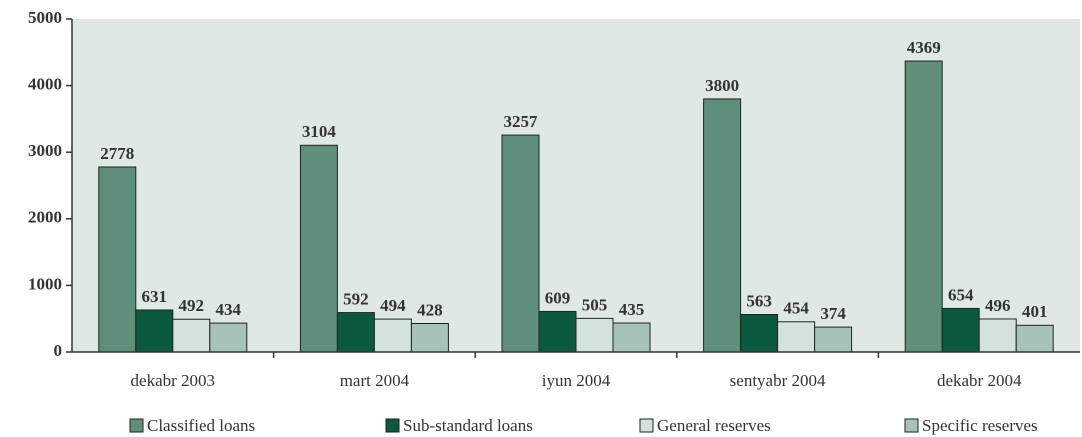 This screenshot has height=437, width=1082. Describe the element at coordinates (595, 304) in the screenshot. I see `data-label: 505` at that location.